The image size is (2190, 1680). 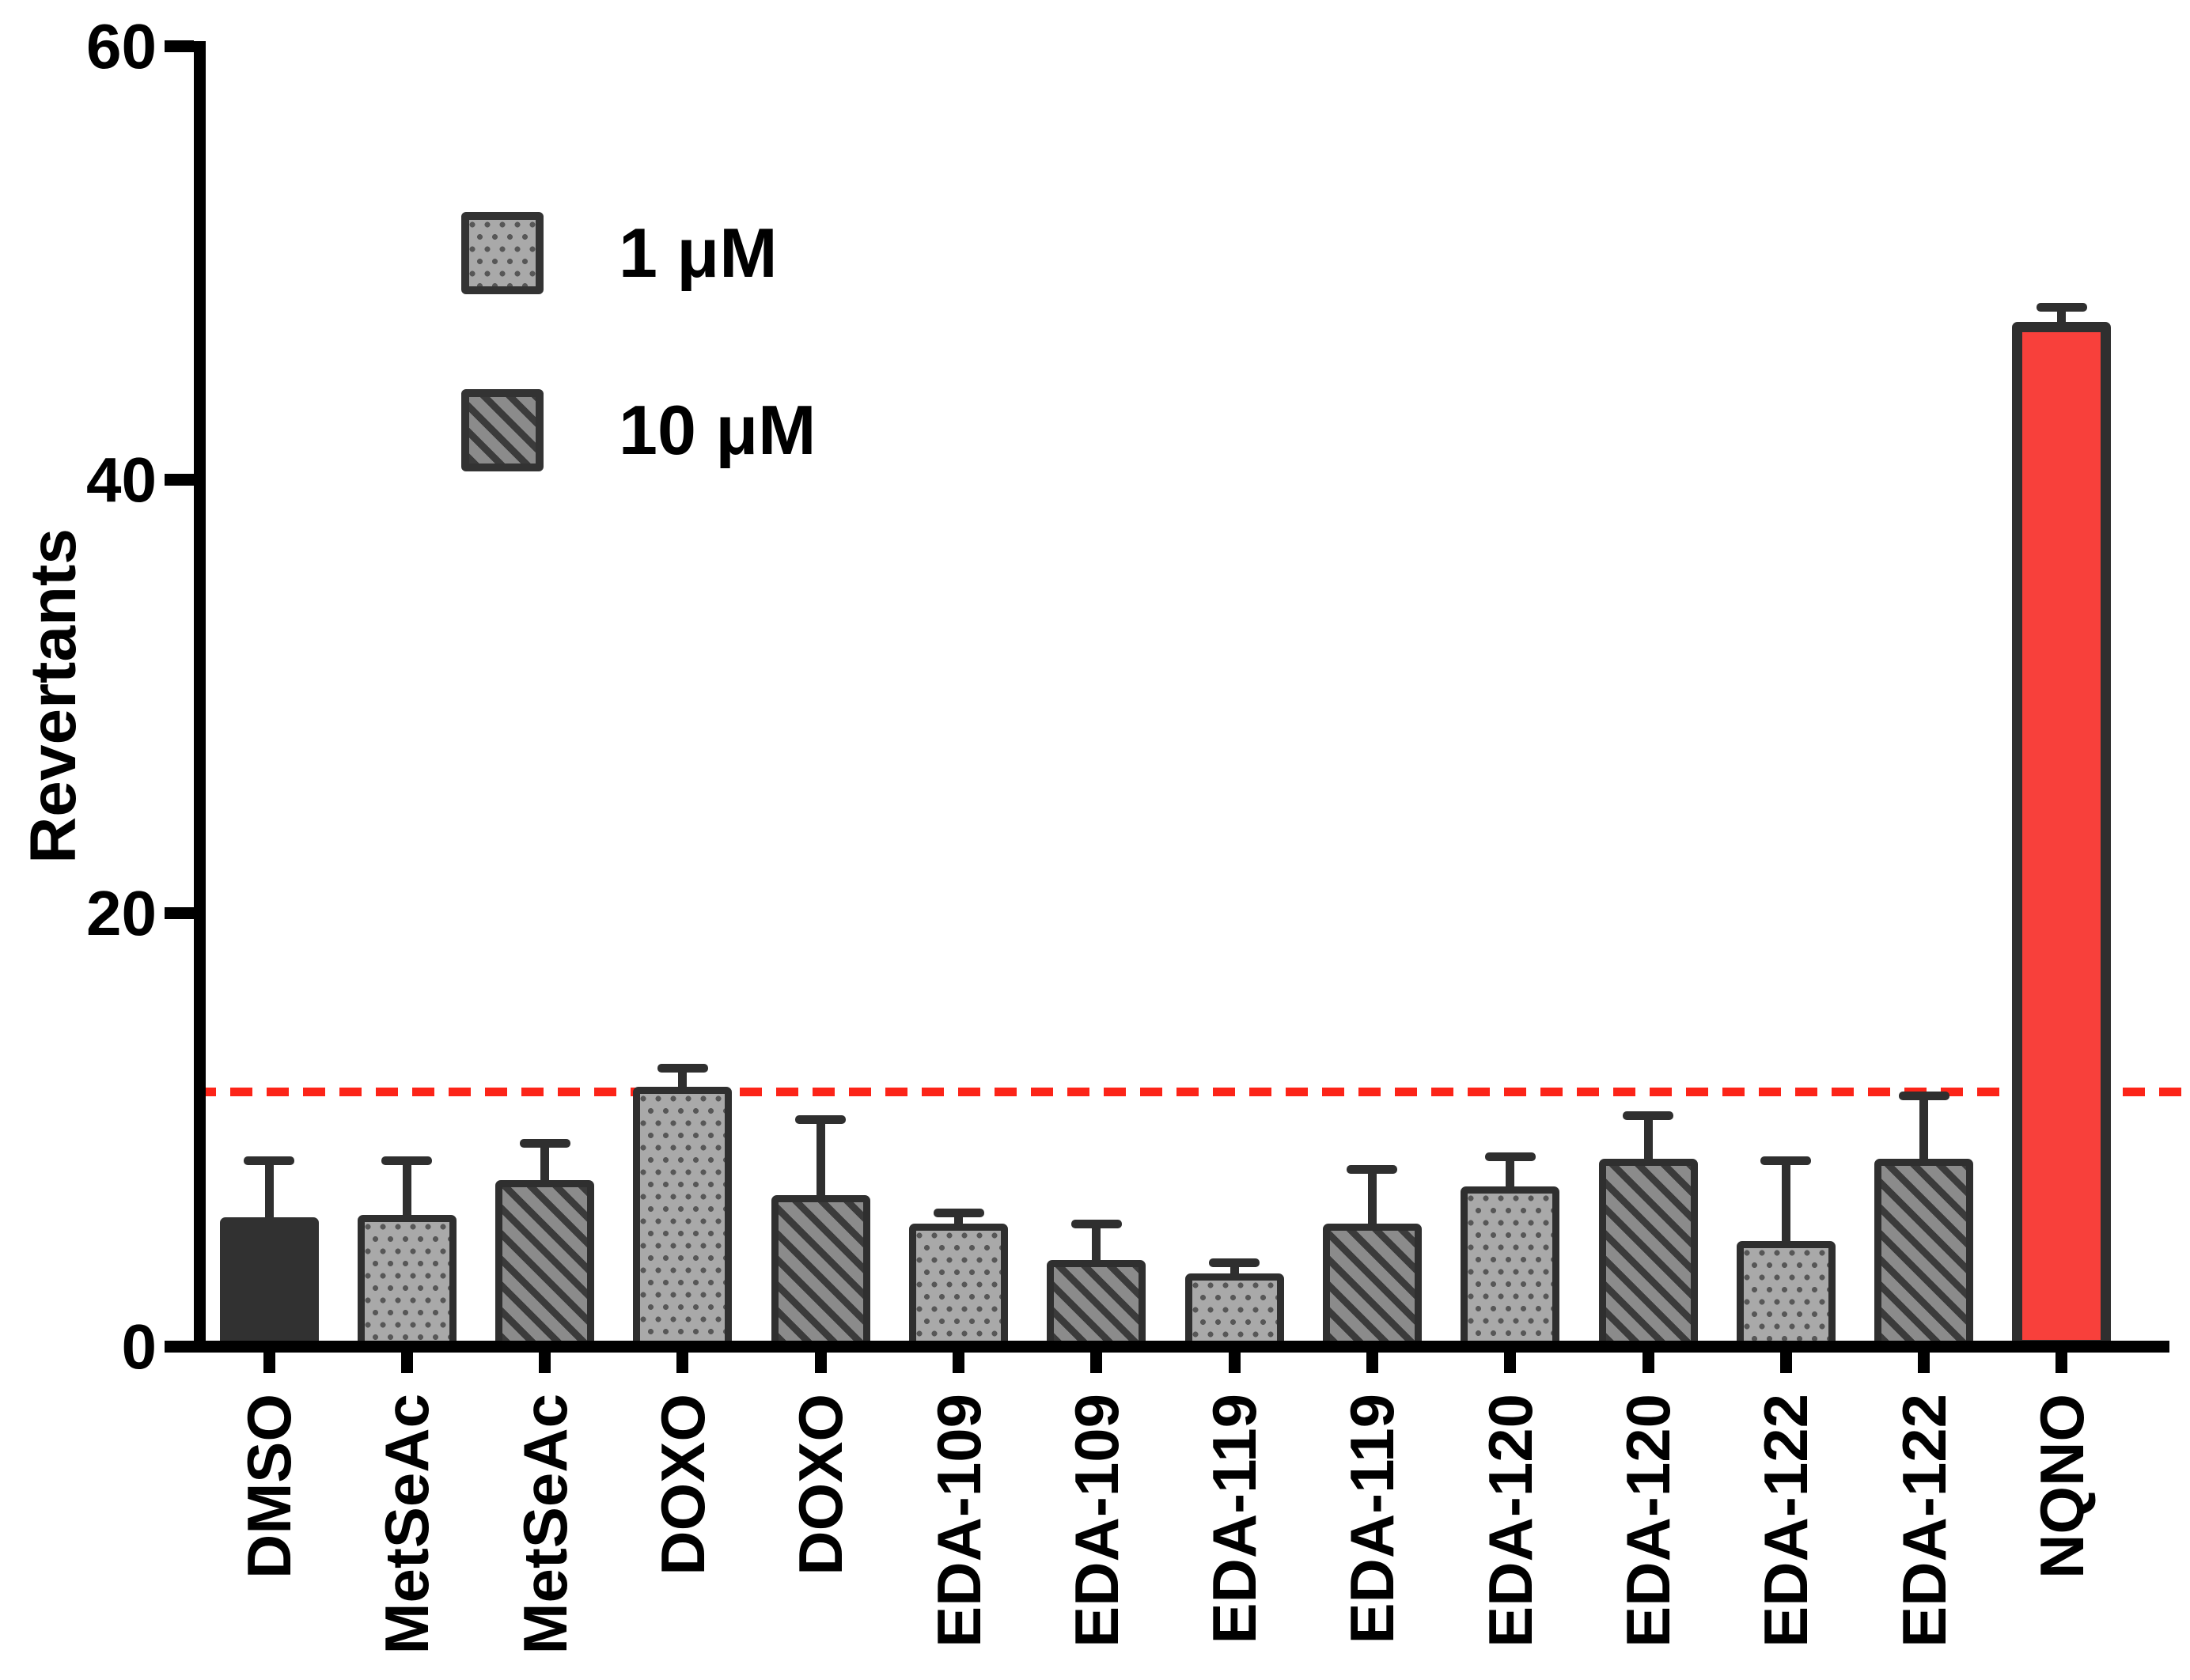 What do you see at coordinates (821, 1272) in the screenshot?
I see `bar-doxo-10um` at bounding box center [821, 1272].